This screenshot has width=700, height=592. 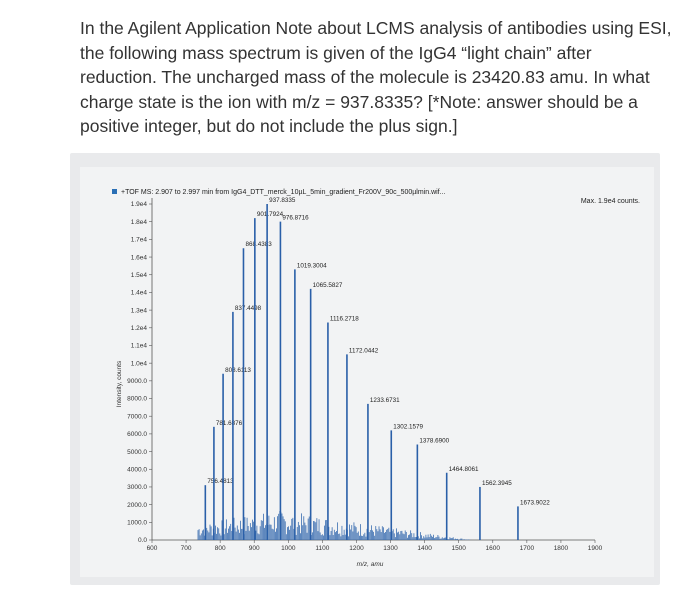 What do you see at coordinates (139, 346) in the screenshot?
I see `y-tick-label: 1.1e4` at bounding box center [139, 346].